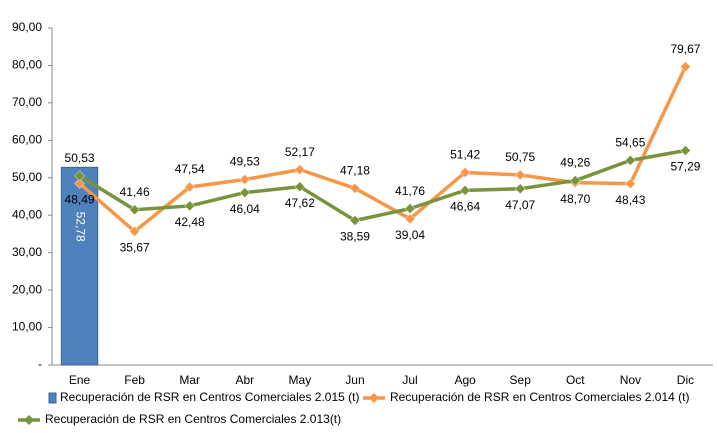 The width and height of the screenshot is (717, 433). Describe the element at coordinates (190, 222) in the screenshot. I see `value-label: 42,48` at that location.